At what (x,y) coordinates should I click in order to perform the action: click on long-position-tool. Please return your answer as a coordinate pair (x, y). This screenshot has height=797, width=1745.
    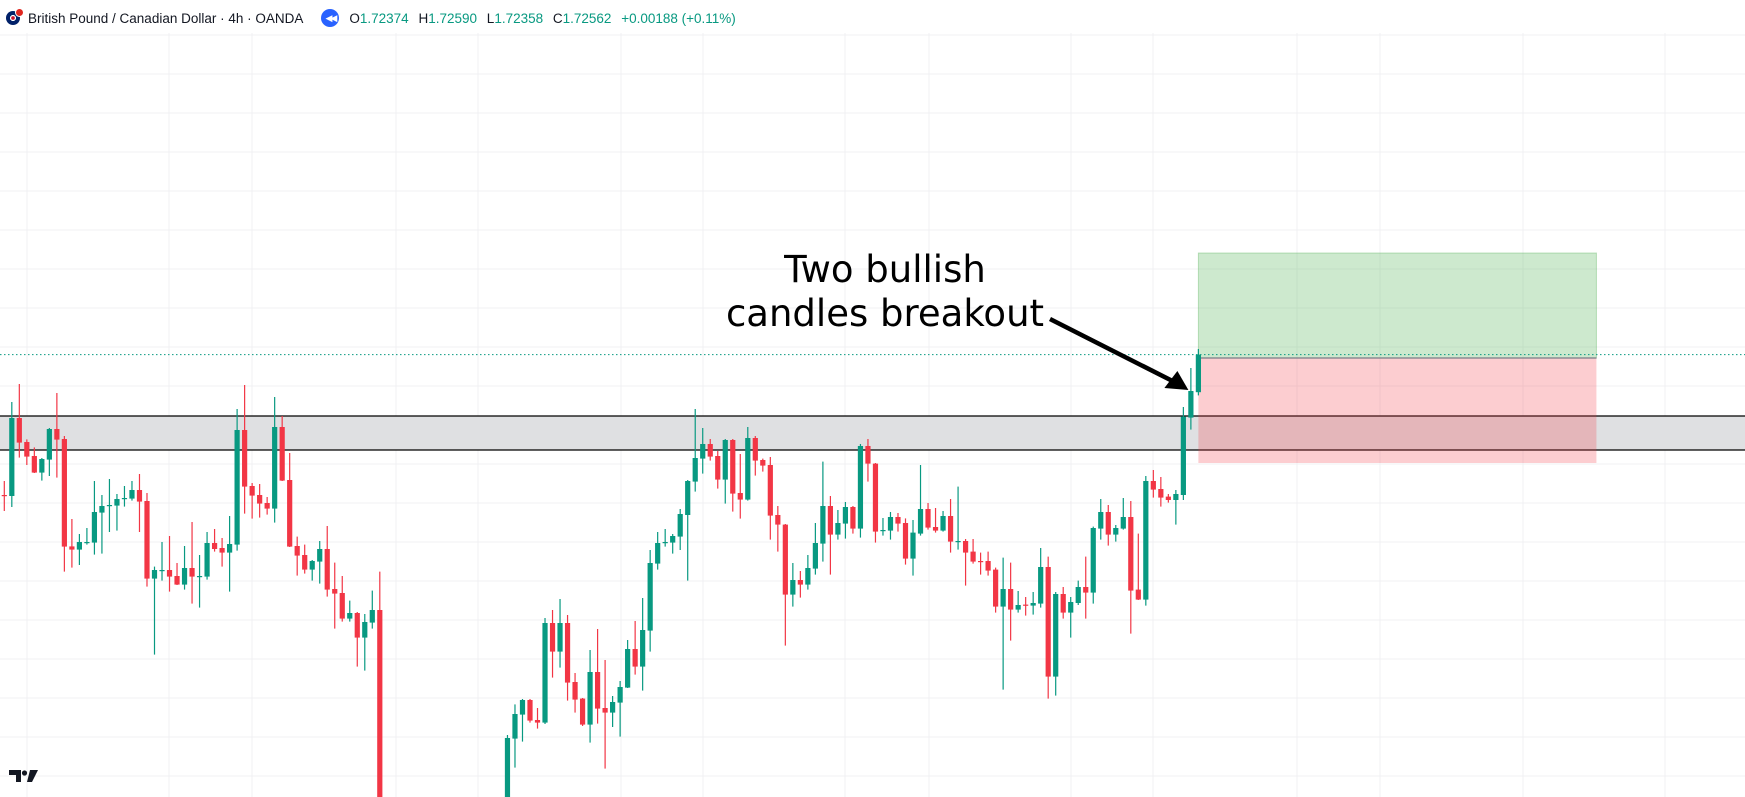
    Looking at the image, I should click on (1397, 357).